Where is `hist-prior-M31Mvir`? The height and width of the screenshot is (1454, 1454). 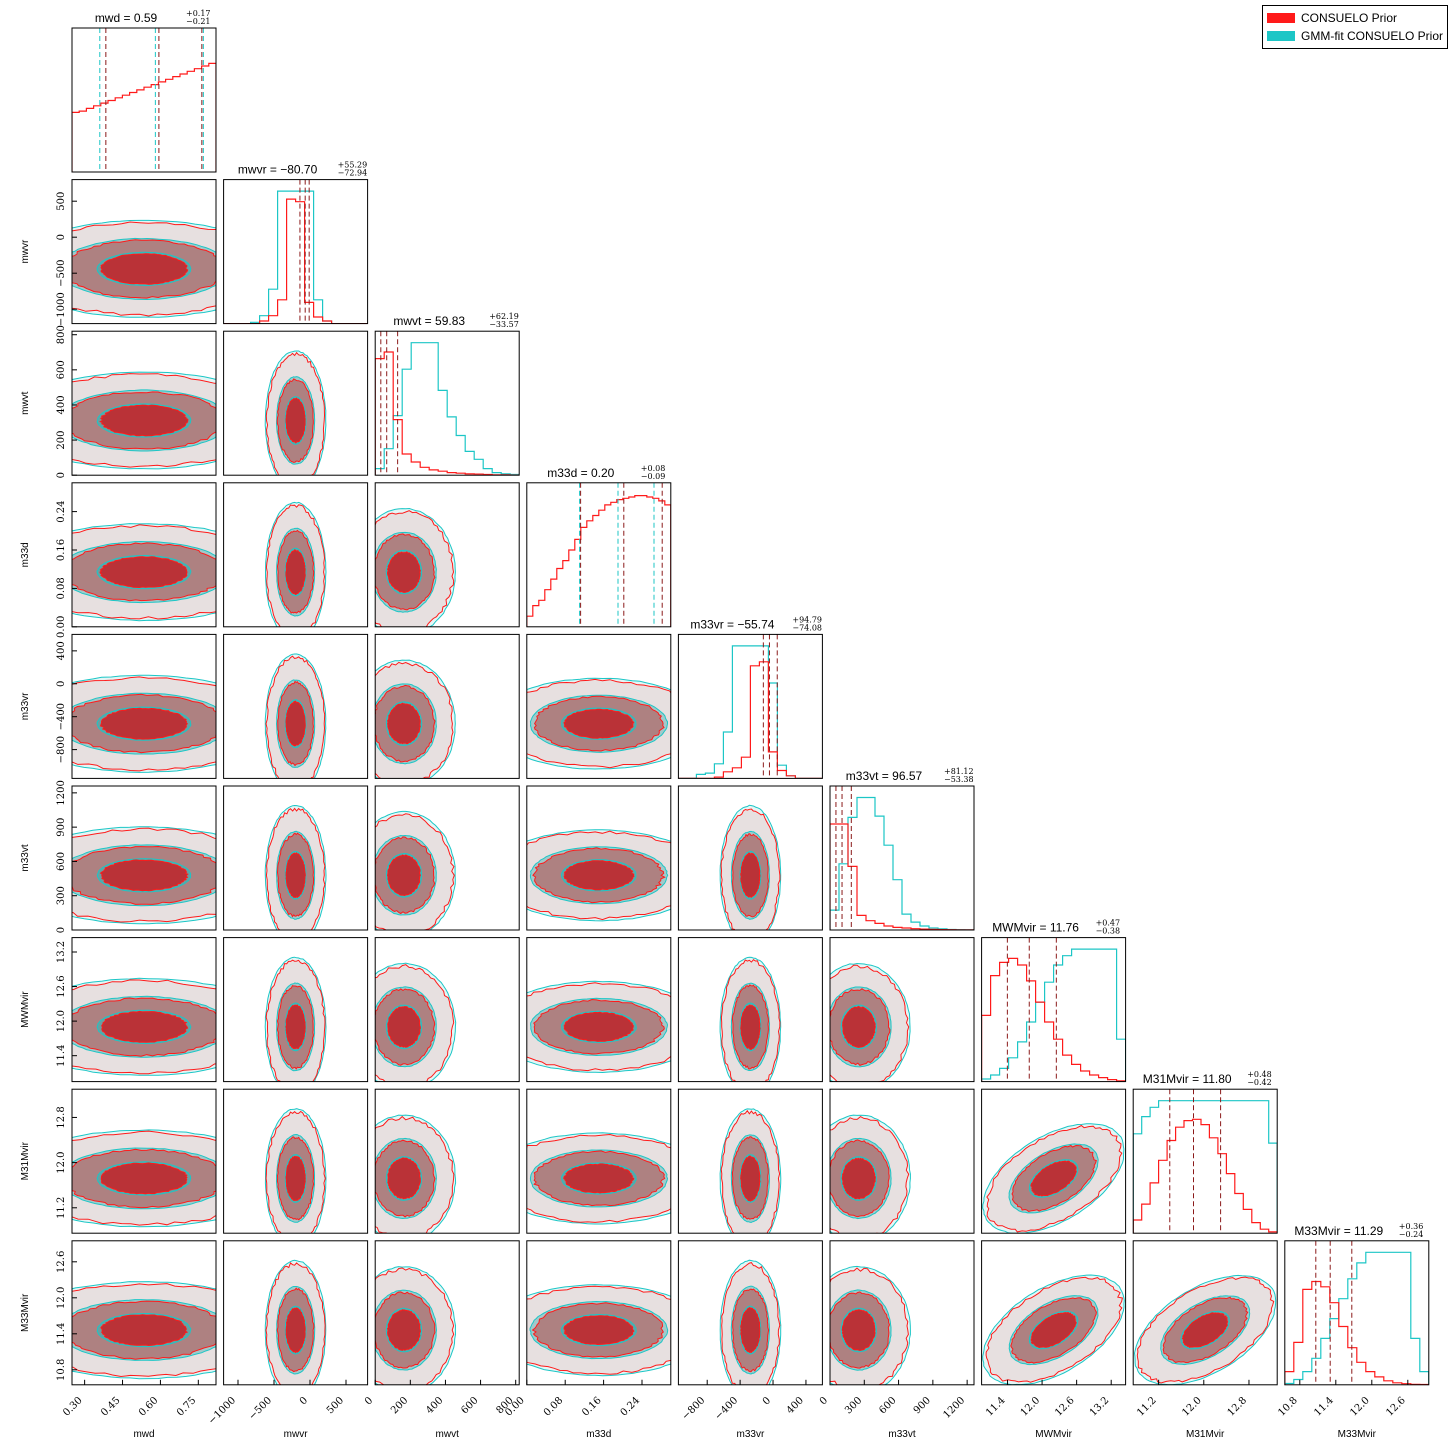
hist-prior-M31Mvir is located at coordinates (1205, 1176).